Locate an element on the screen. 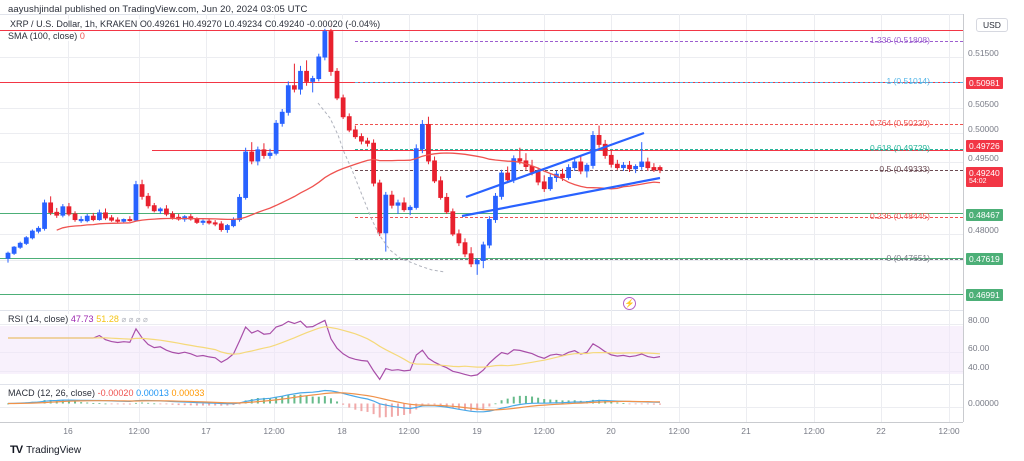 The width and height of the screenshot is (1024, 461). flash-icon: ⚡ is located at coordinates (629, 303).